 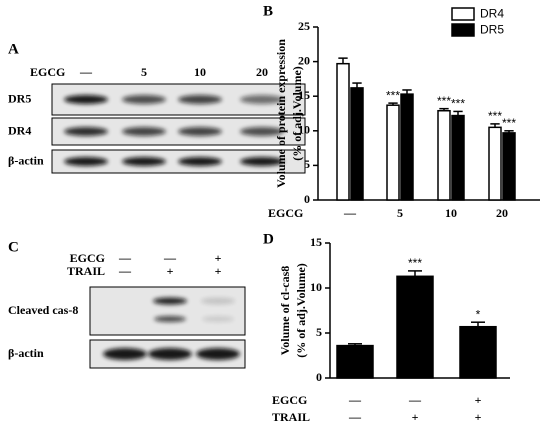 I want to click on treatment-label: TRAIL, so click(x=86, y=271).